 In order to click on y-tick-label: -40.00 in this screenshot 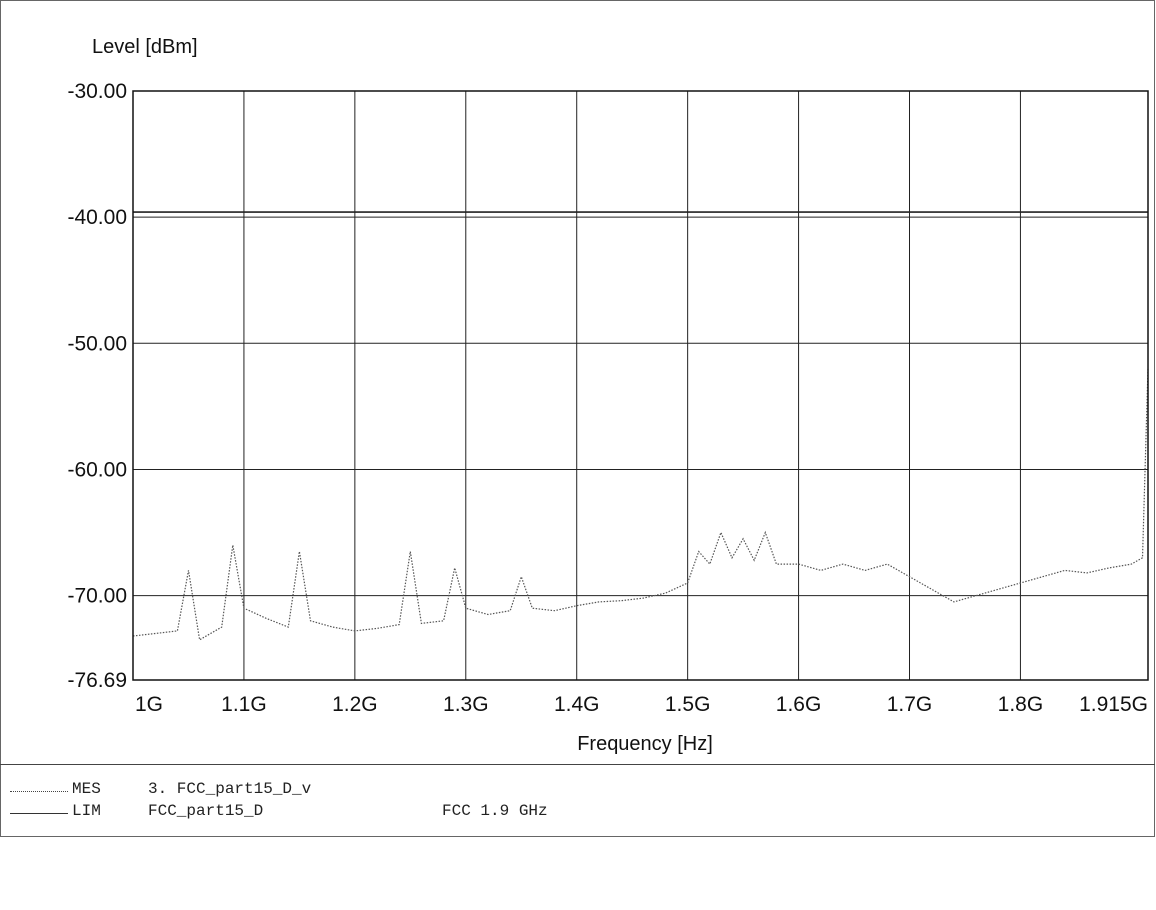, I will do `click(97, 217)`.